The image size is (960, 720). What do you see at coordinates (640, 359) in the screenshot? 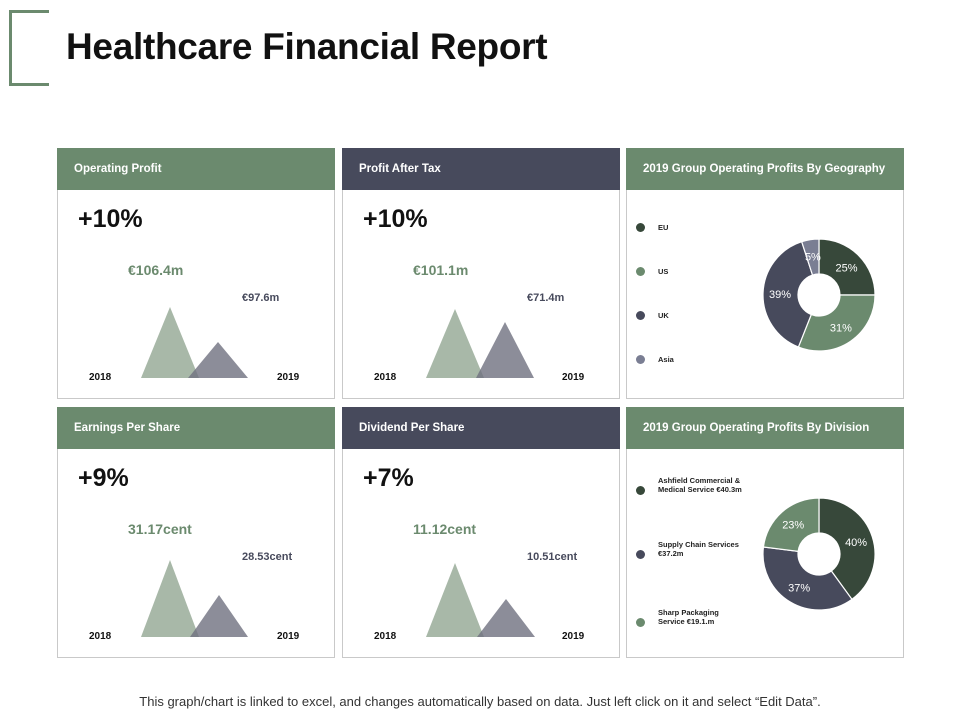
I see `legend-dot-asia` at bounding box center [640, 359].